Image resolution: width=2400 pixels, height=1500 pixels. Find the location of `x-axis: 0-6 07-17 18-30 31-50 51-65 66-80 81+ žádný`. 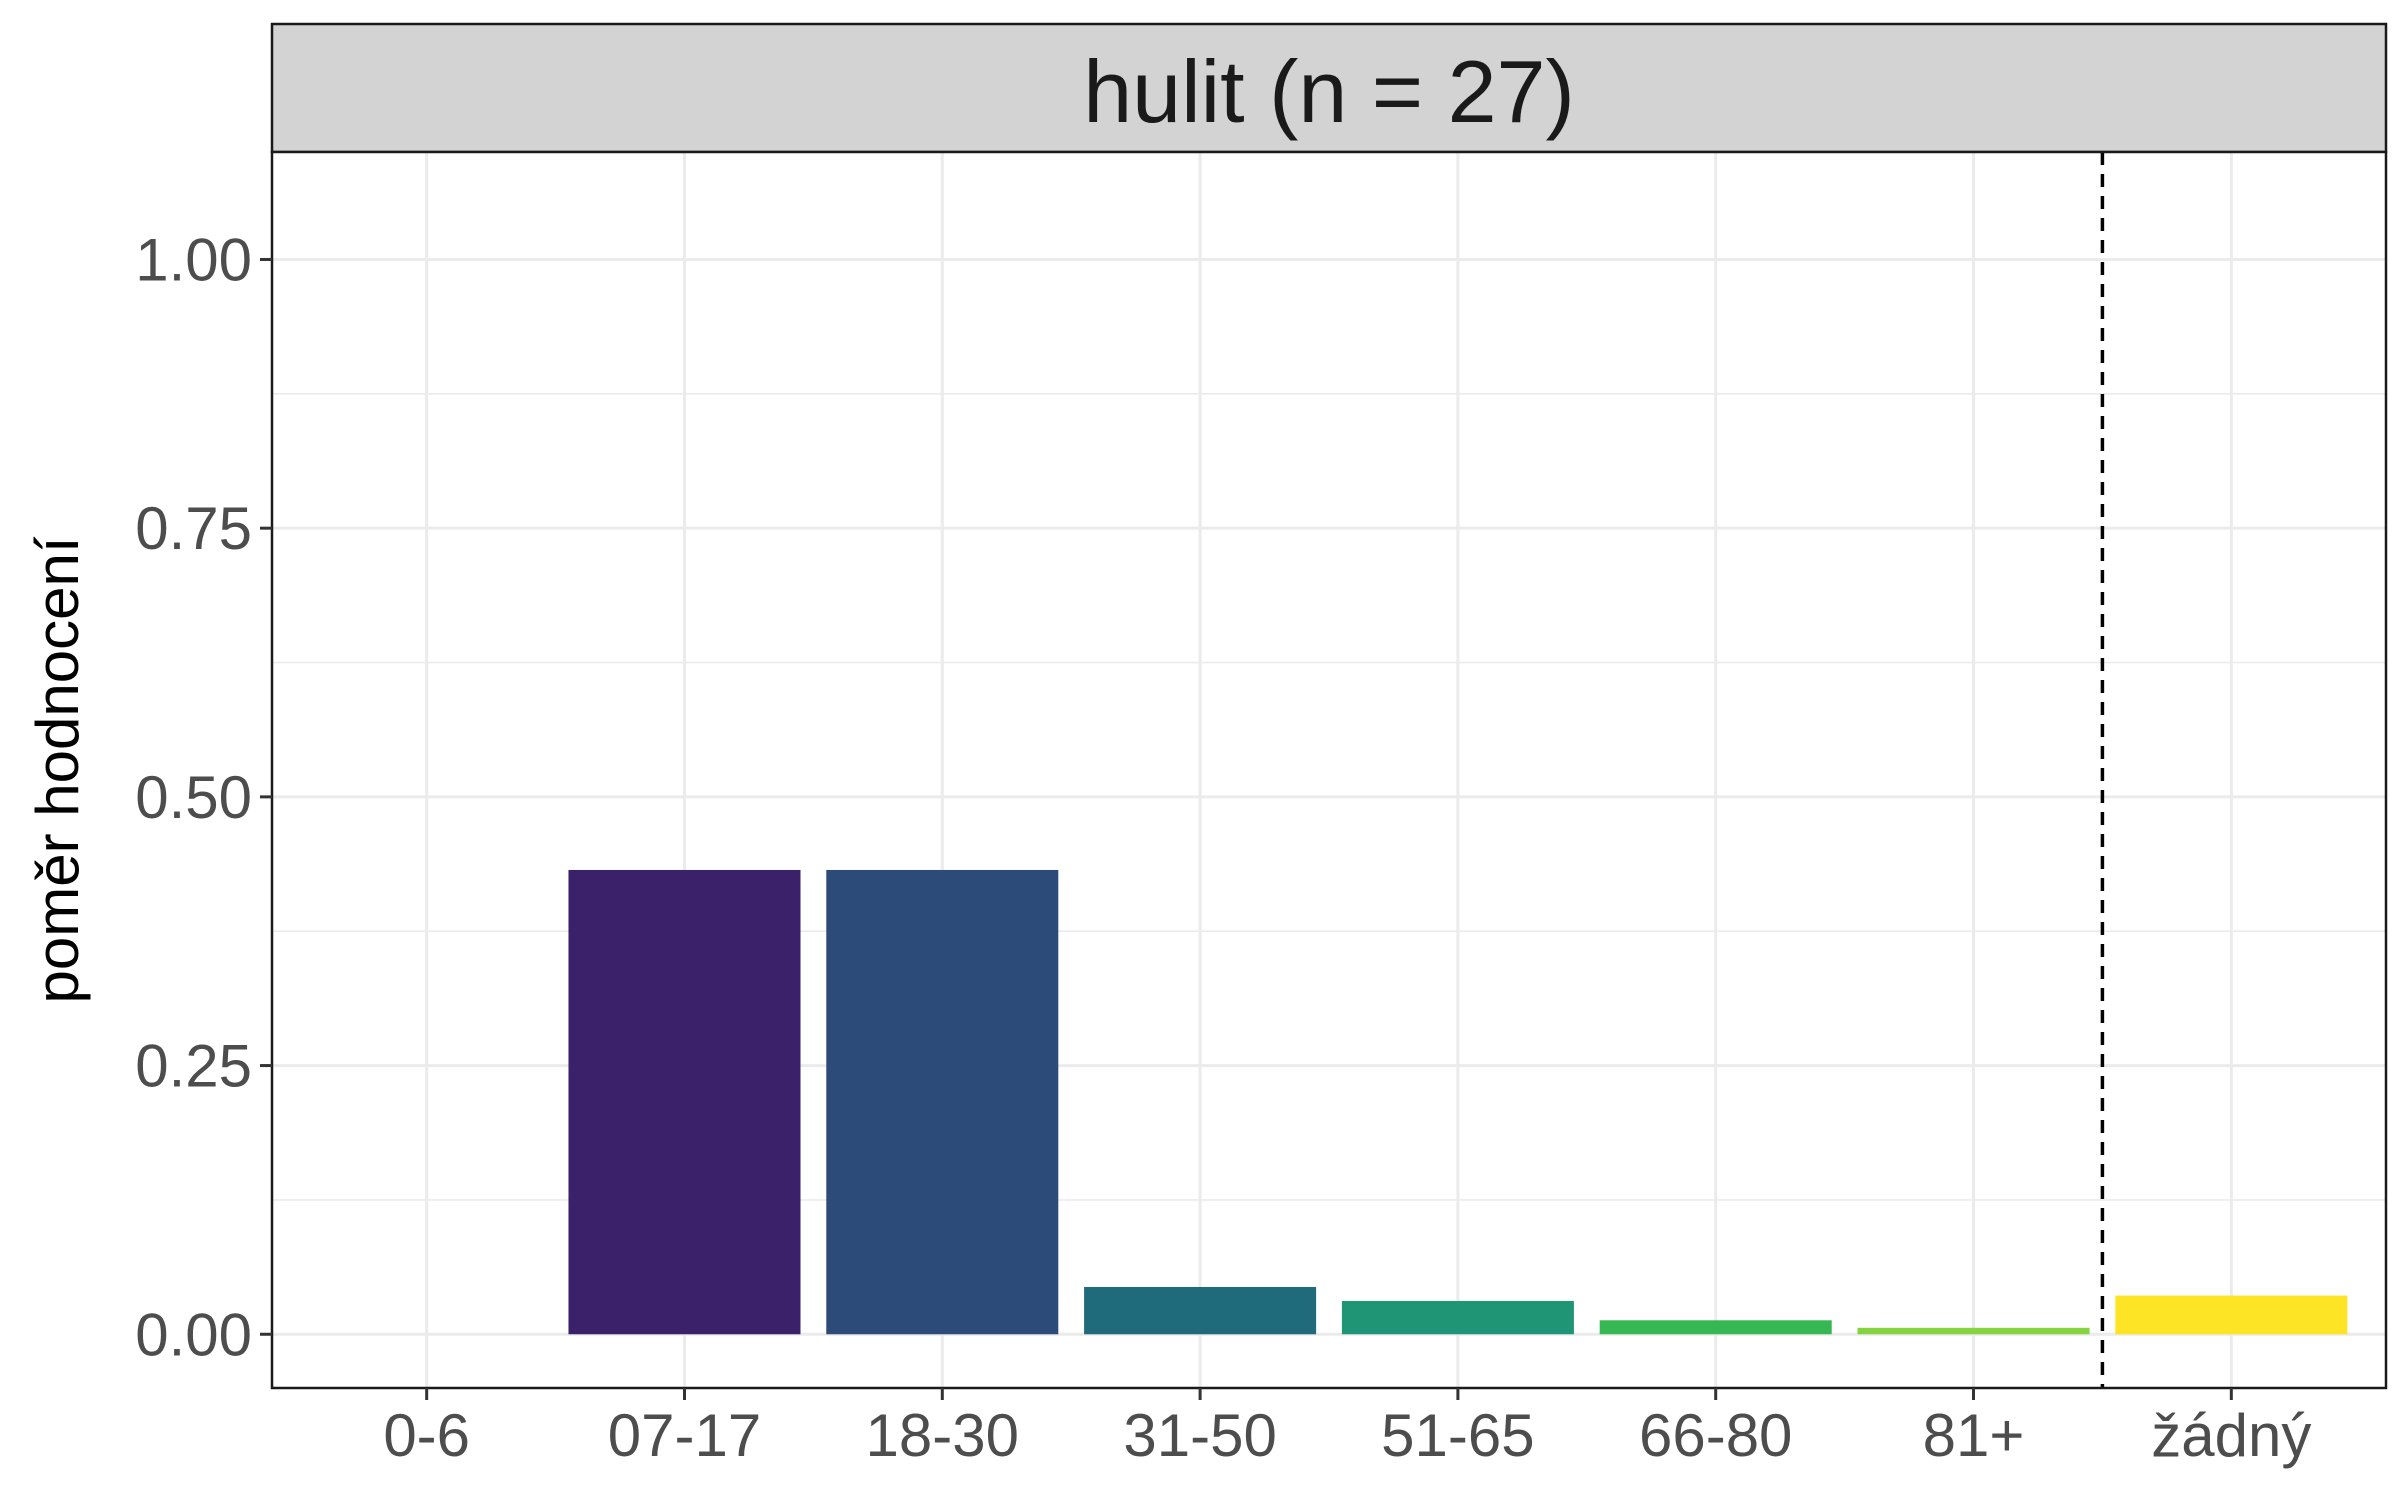

x-axis: 0-6 07-17 18-30 31-50 51-65 66-80 81+ žádný is located at coordinates (1347, 1428).